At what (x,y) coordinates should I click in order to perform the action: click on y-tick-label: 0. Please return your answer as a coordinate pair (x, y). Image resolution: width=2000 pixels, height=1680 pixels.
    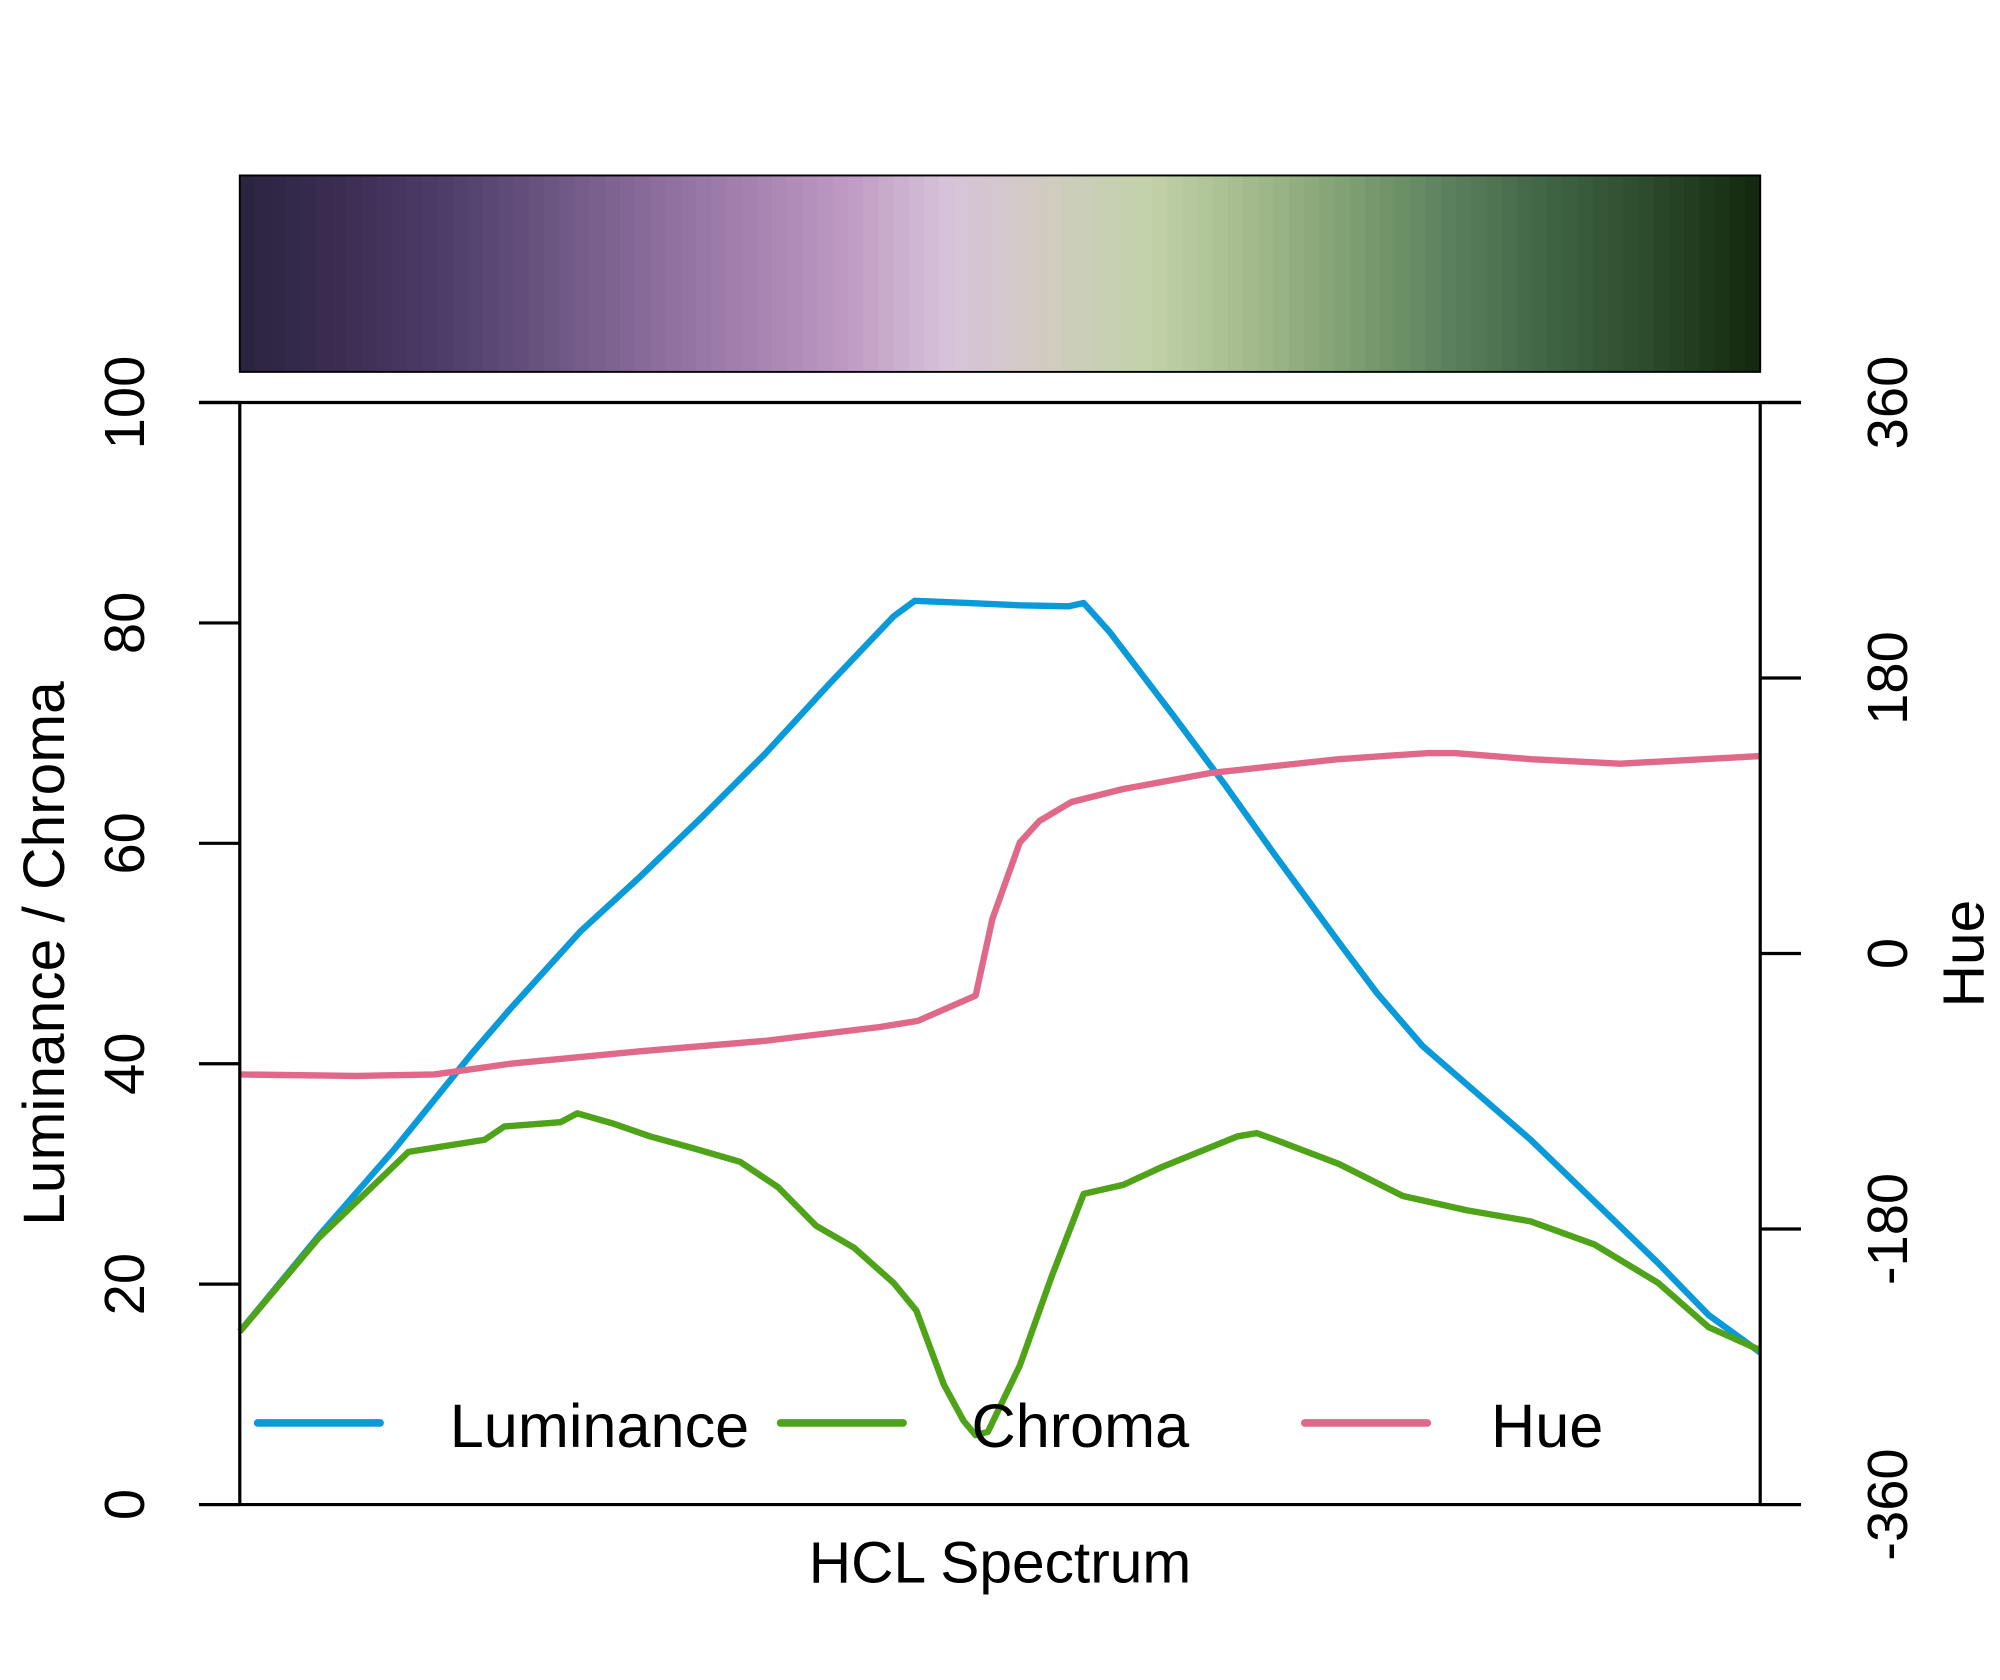
    Looking at the image, I should click on (124, 1504).